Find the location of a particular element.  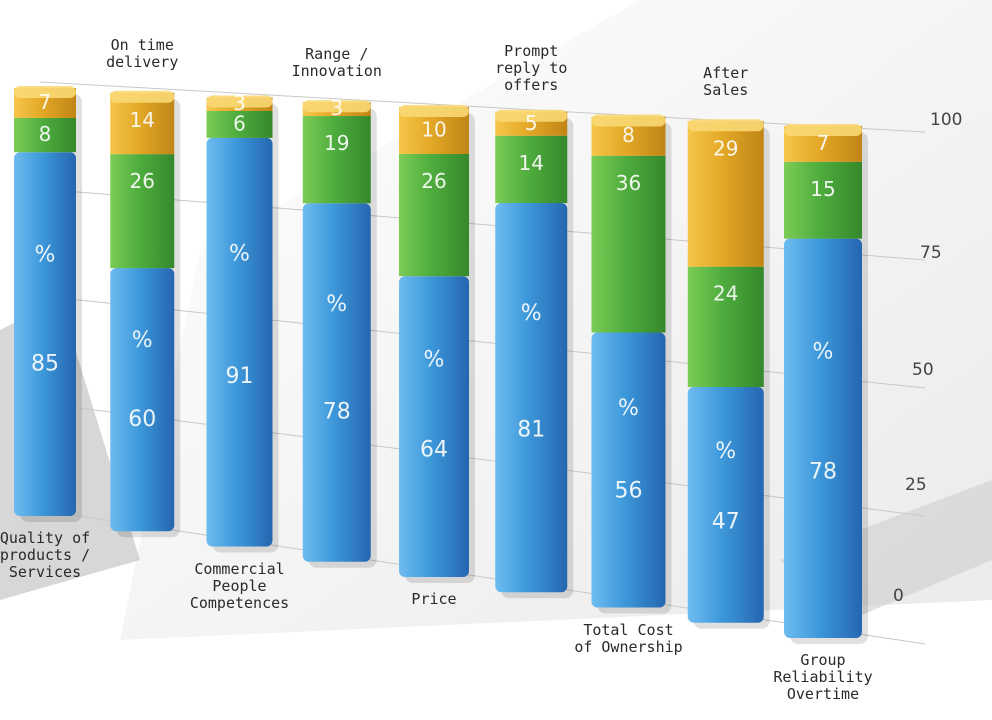

category-label: After Sales is located at coordinates (725, 82).